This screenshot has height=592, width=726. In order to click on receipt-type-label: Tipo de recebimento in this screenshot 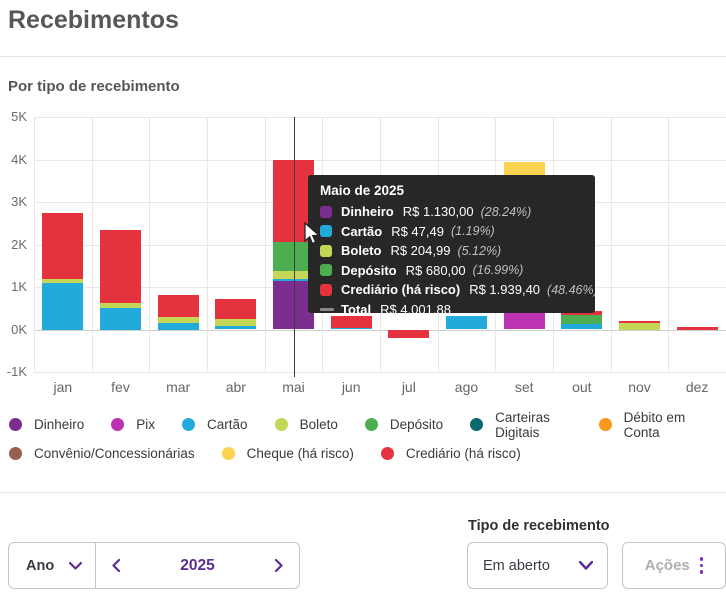, I will do `click(539, 526)`.